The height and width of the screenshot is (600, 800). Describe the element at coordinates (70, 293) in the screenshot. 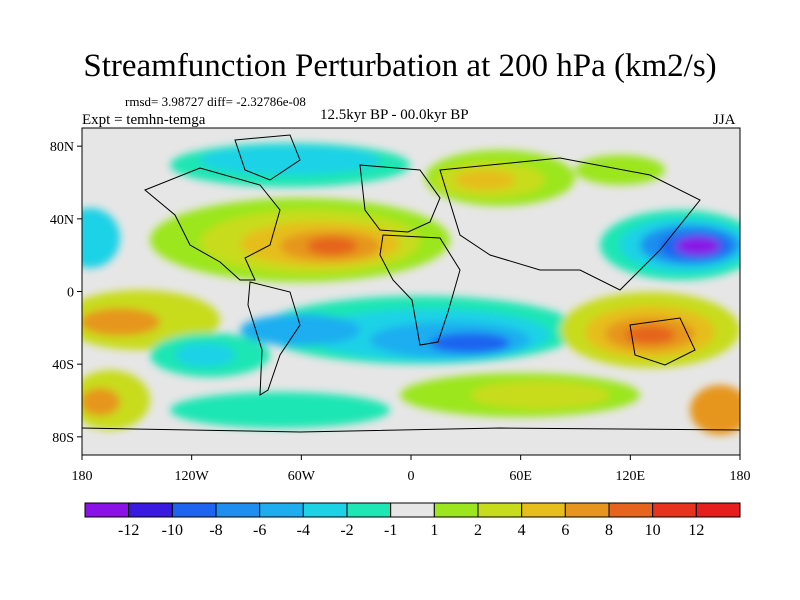

I see `lat-label: 0` at that location.